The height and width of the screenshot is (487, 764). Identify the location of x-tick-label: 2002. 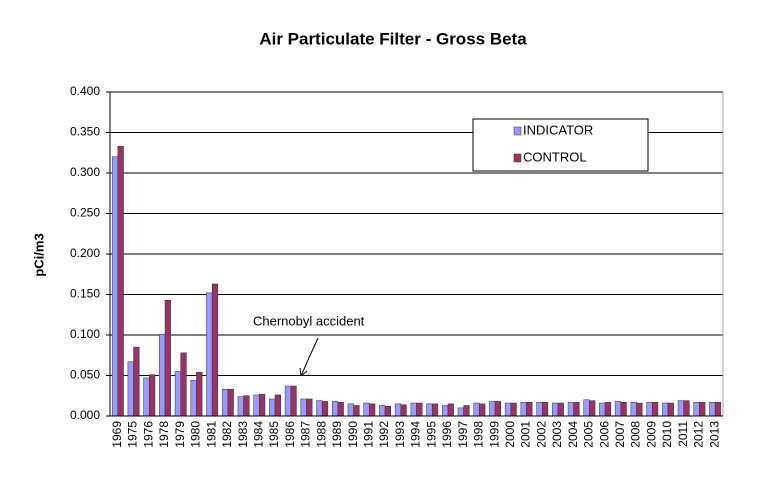
(541, 434).